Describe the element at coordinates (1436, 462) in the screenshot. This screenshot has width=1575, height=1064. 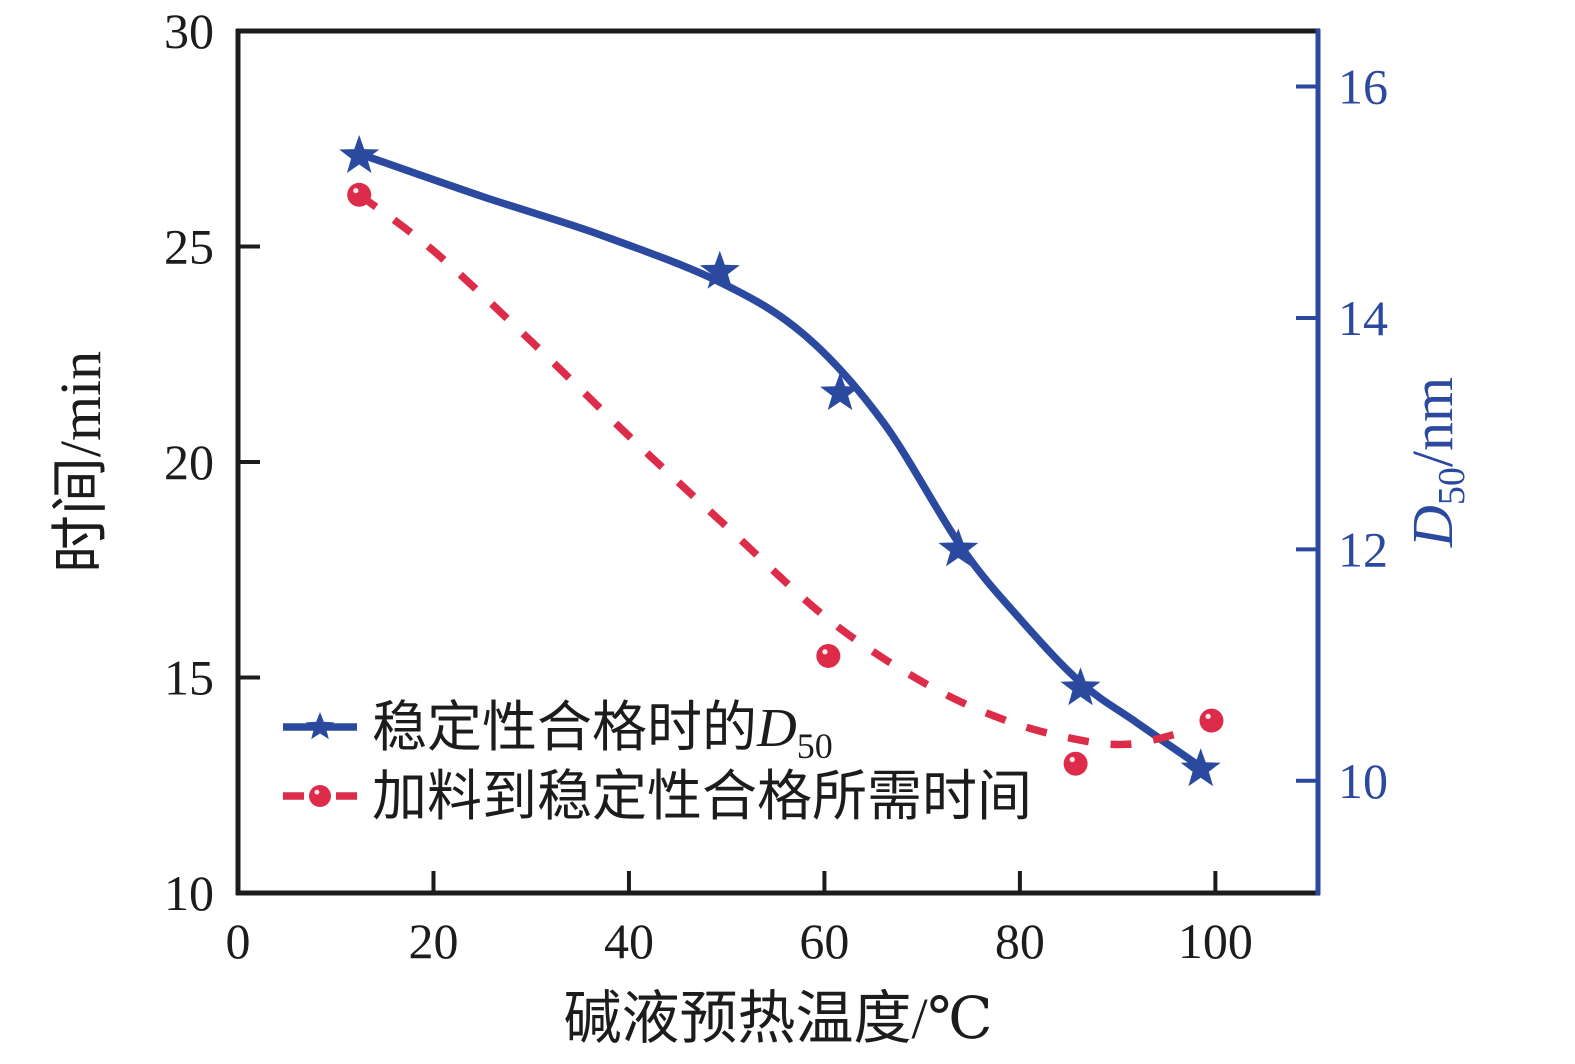
I see `y-axis-right-label: D50/nm` at that location.